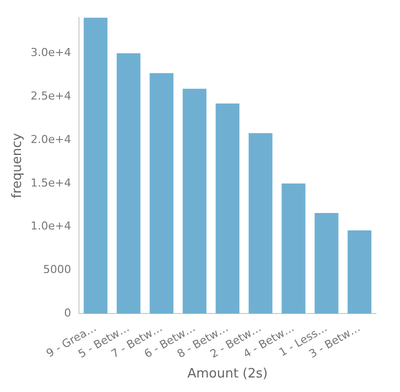 The image size is (400, 392). What do you see at coordinates (51, 139) in the screenshot?
I see `y-tick-label: 2.0e+4` at bounding box center [51, 139].